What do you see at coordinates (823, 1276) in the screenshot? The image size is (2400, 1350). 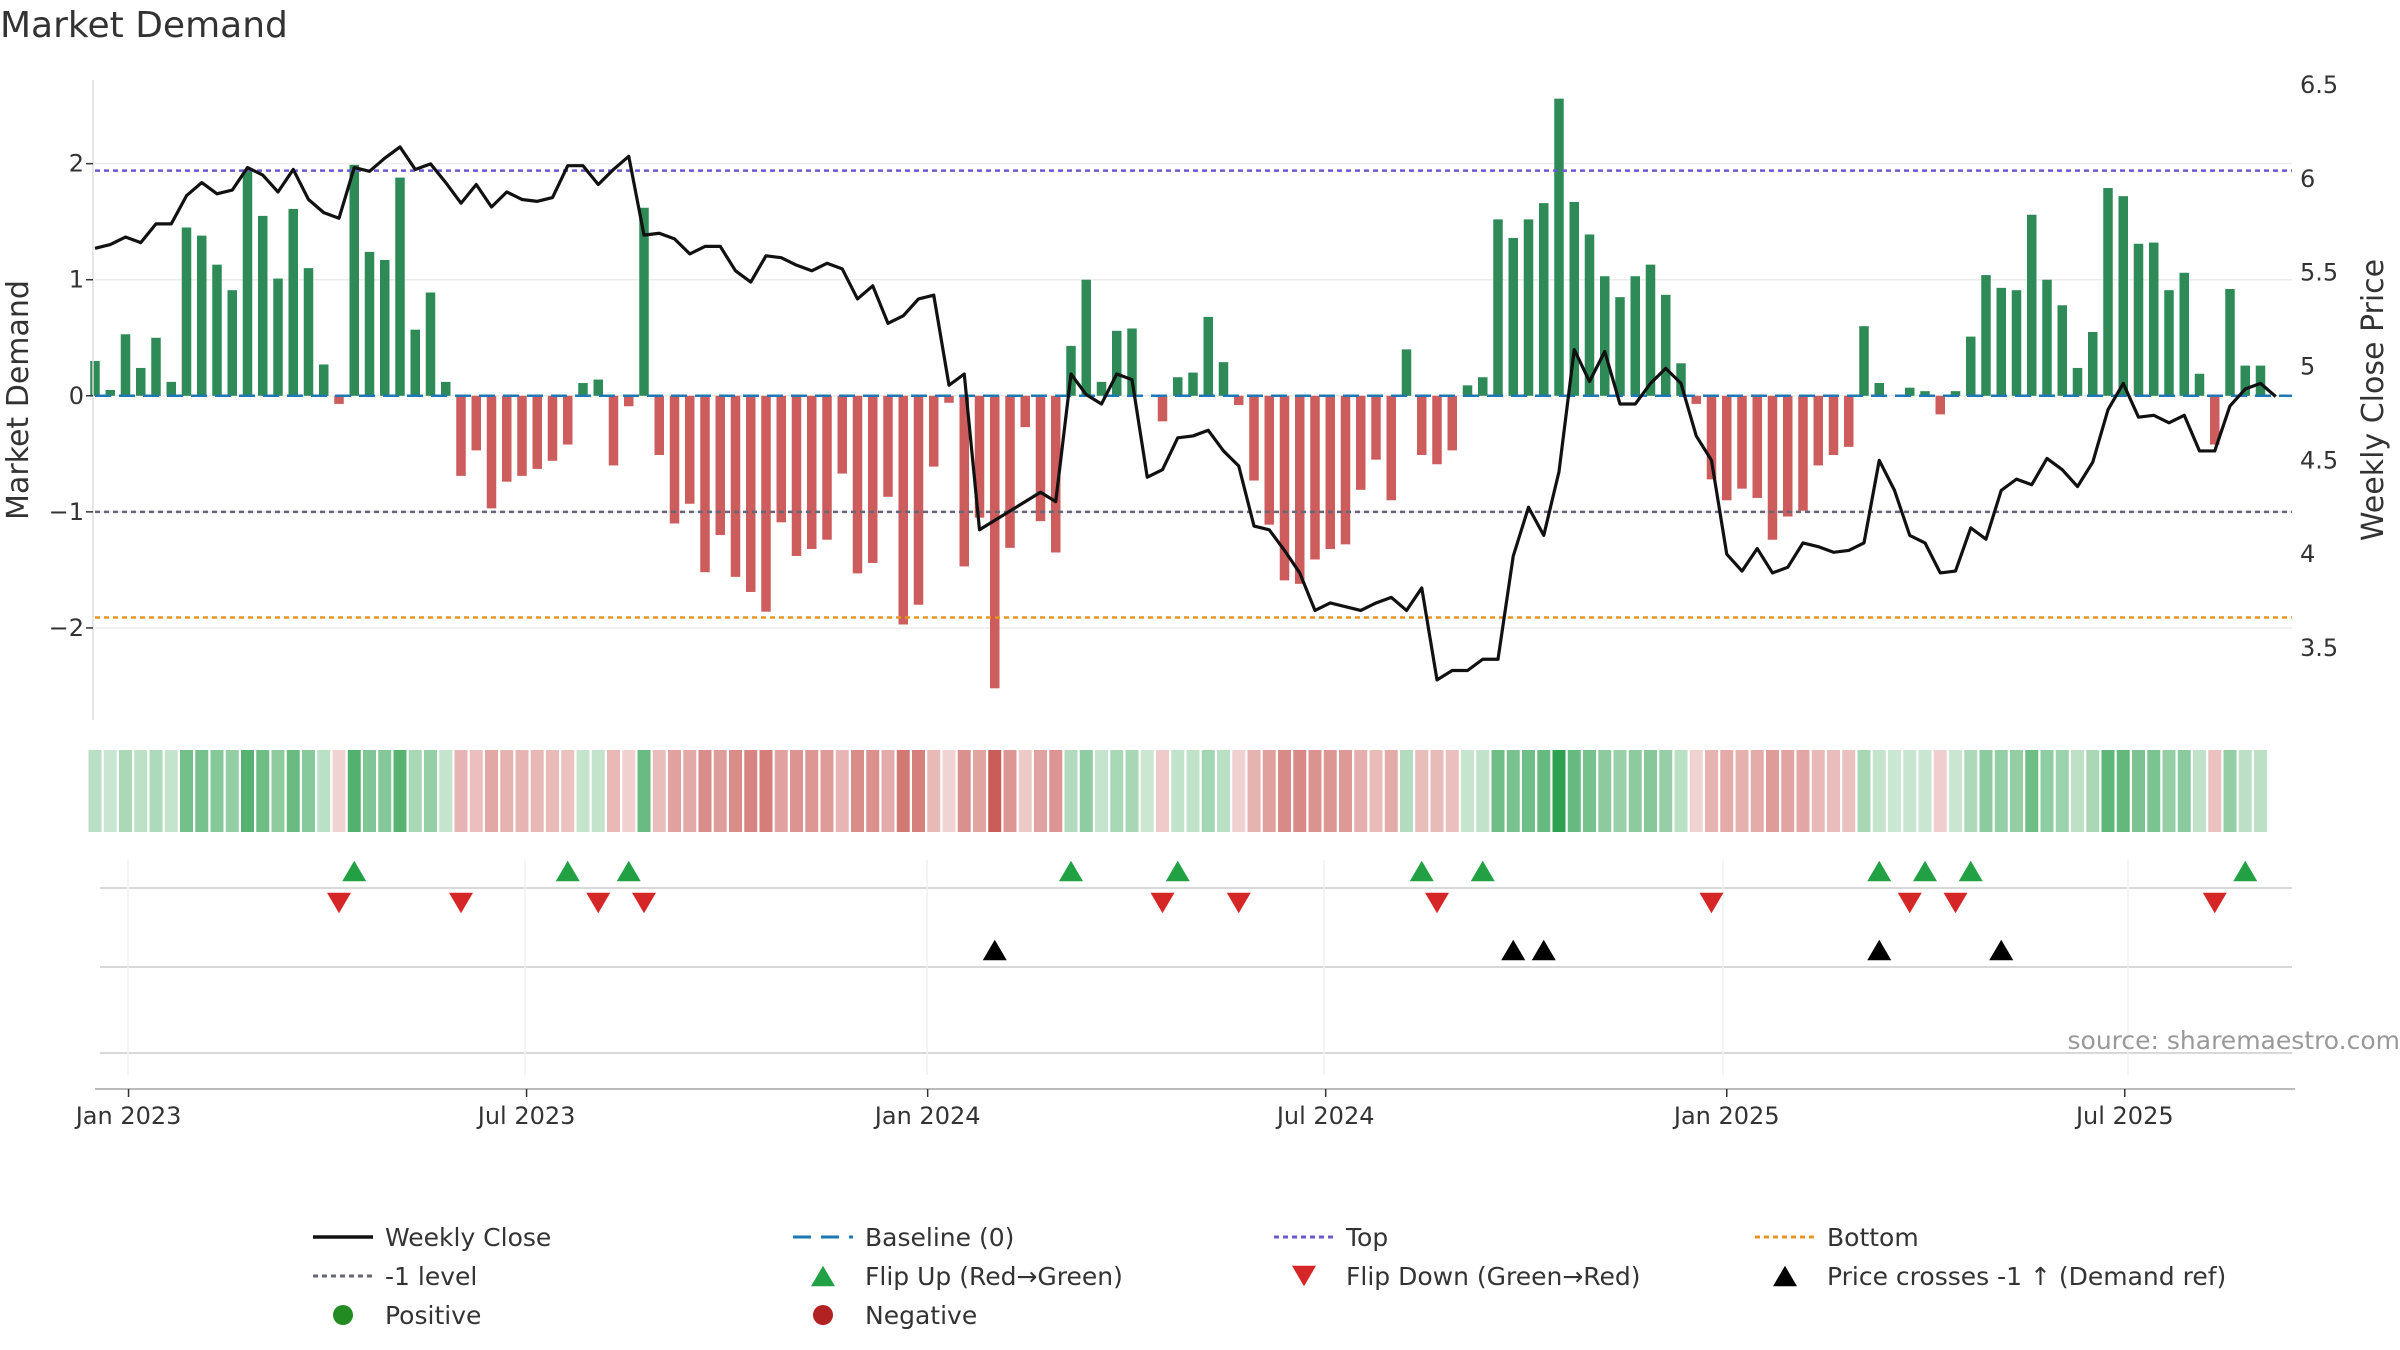 I see `legend-swatch-flip-up` at bounding box center [823, 1276].